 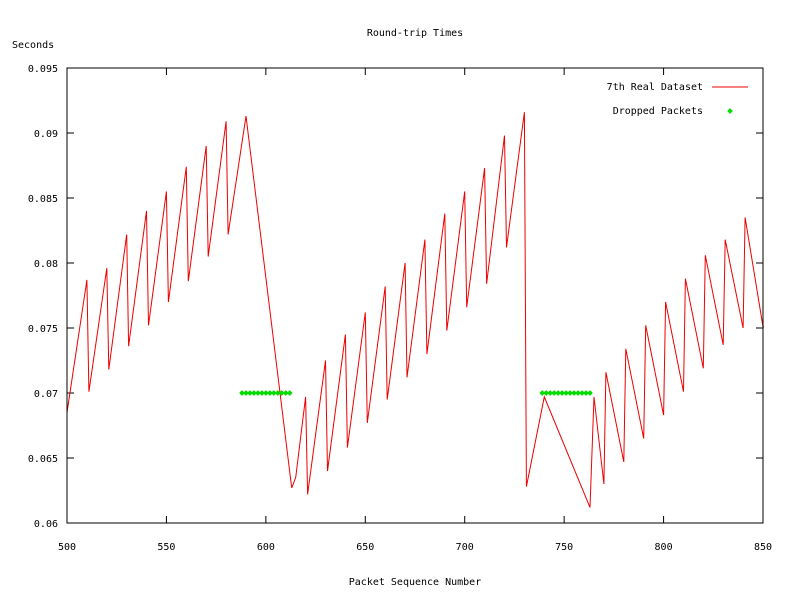 I want to click on legend-swatch-point, so click(x=730, y=111).